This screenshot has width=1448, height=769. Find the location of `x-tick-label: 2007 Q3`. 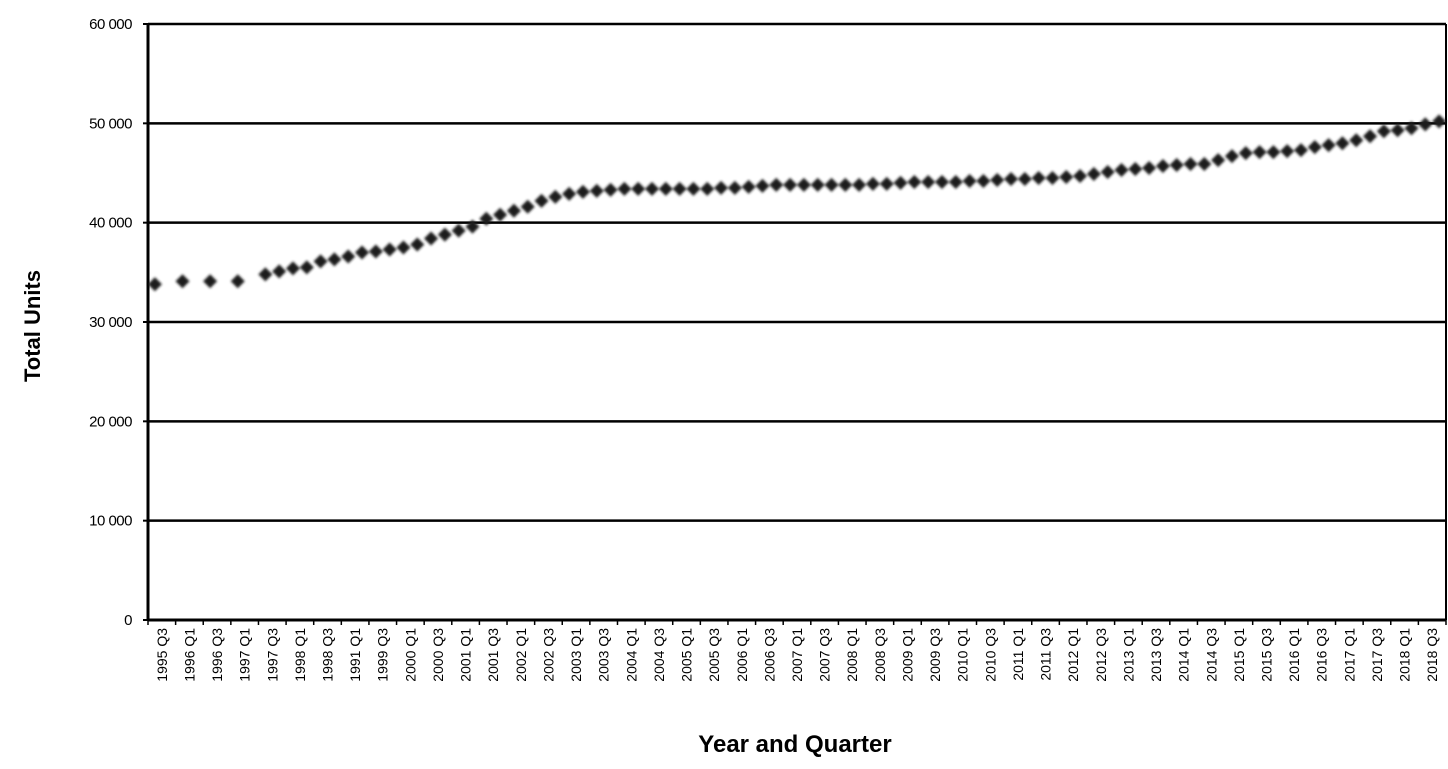

x-tick-label: 2007 Q3 is located at coordinates (825, 655).